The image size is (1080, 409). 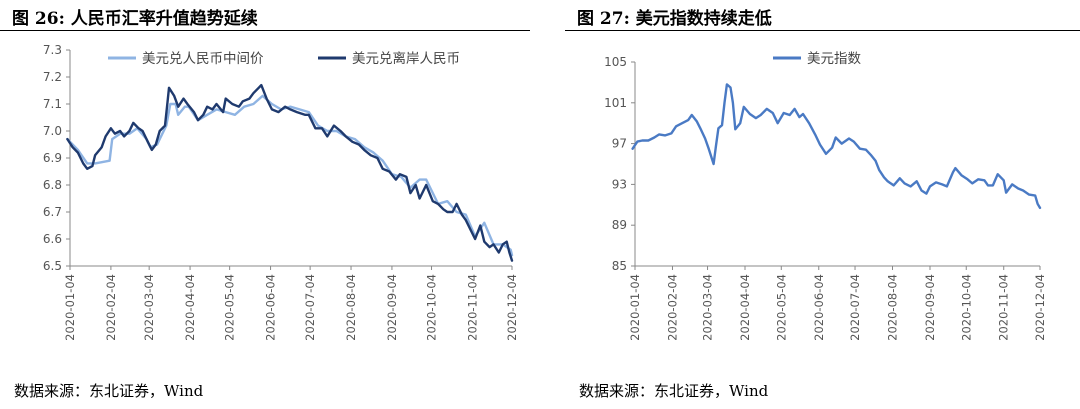 I want to click on y-tick-label: 6.9, so click(x=52, y=158).